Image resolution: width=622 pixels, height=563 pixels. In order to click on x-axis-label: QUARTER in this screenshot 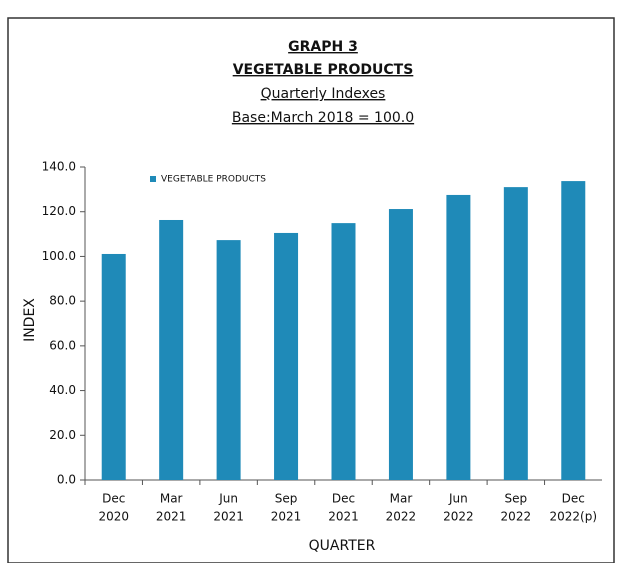, I will do `click(342, 546)`.